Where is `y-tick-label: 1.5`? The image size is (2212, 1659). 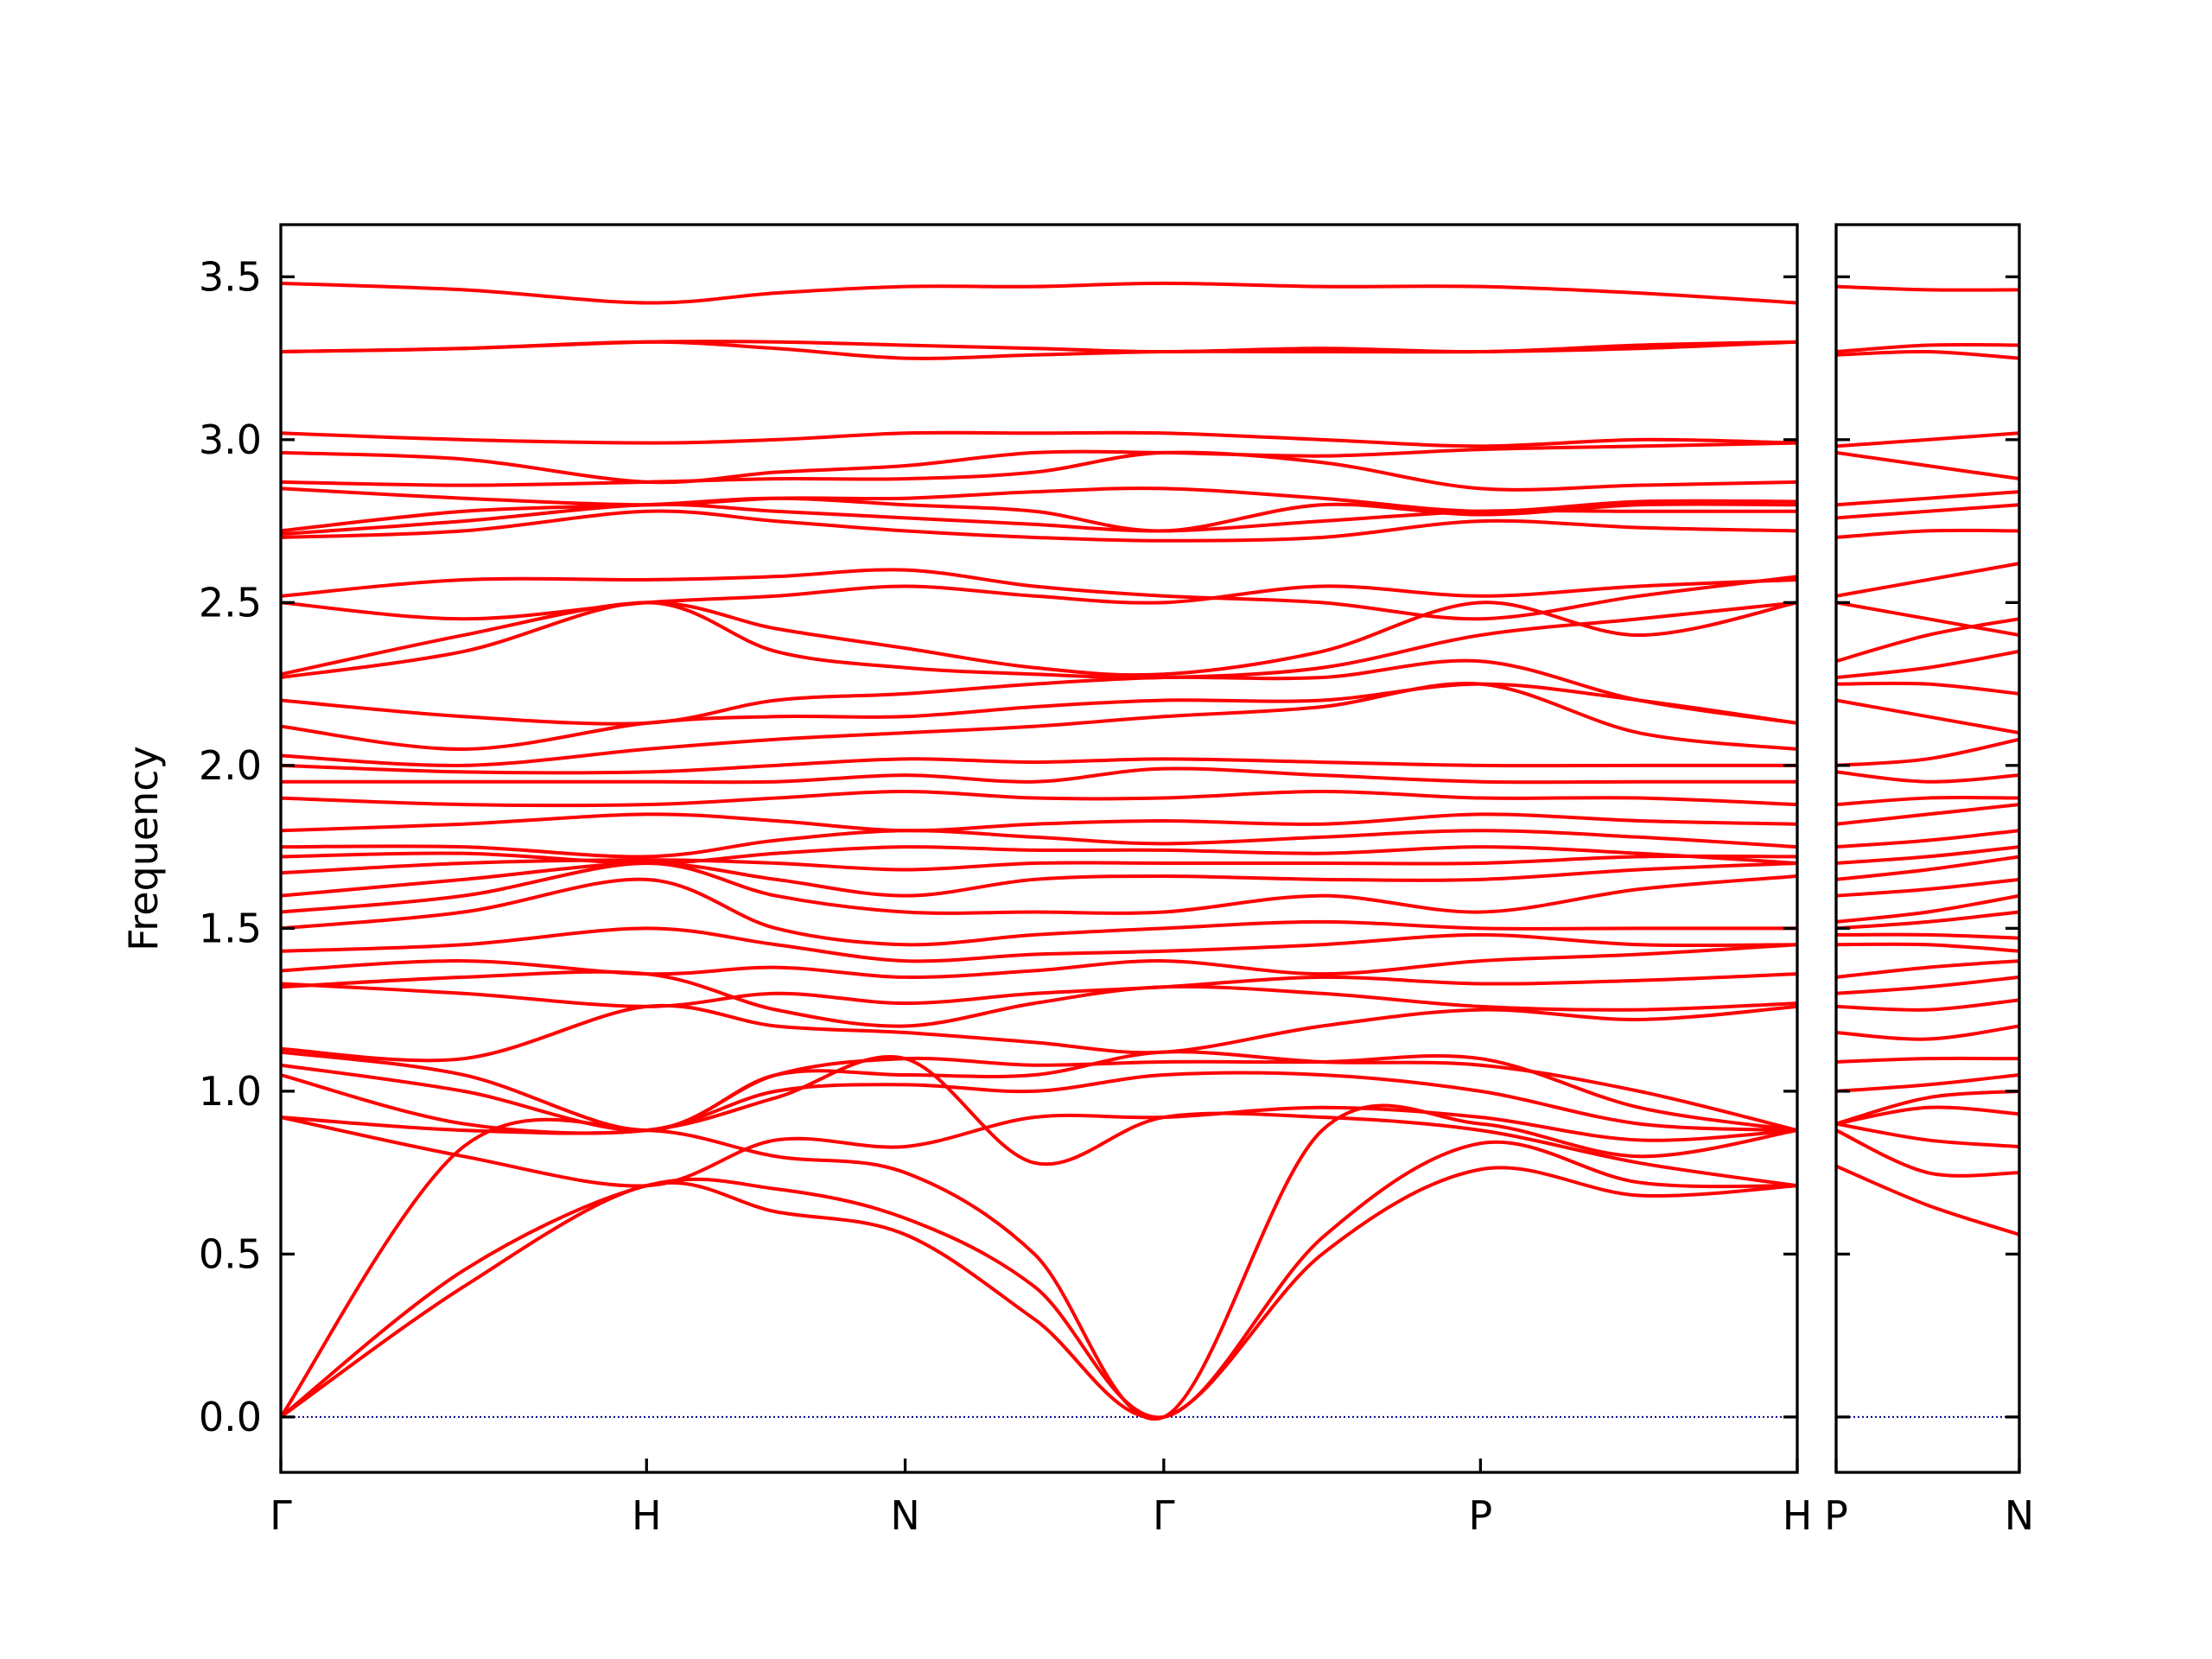
y-tick-label: 1.5 is located at coordinates (231, 928).